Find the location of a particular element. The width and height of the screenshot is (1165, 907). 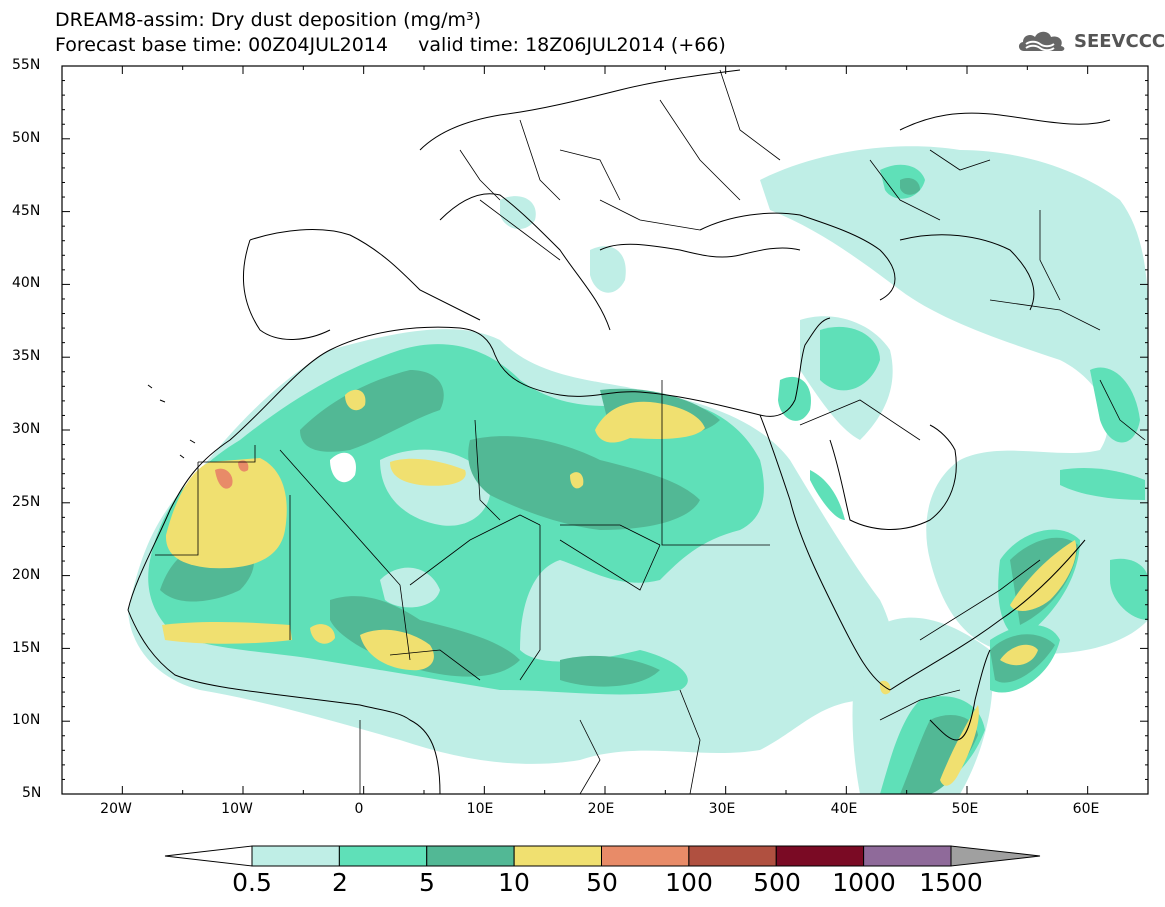

colorbar-label: 5 is located at coordinates (427, 882).